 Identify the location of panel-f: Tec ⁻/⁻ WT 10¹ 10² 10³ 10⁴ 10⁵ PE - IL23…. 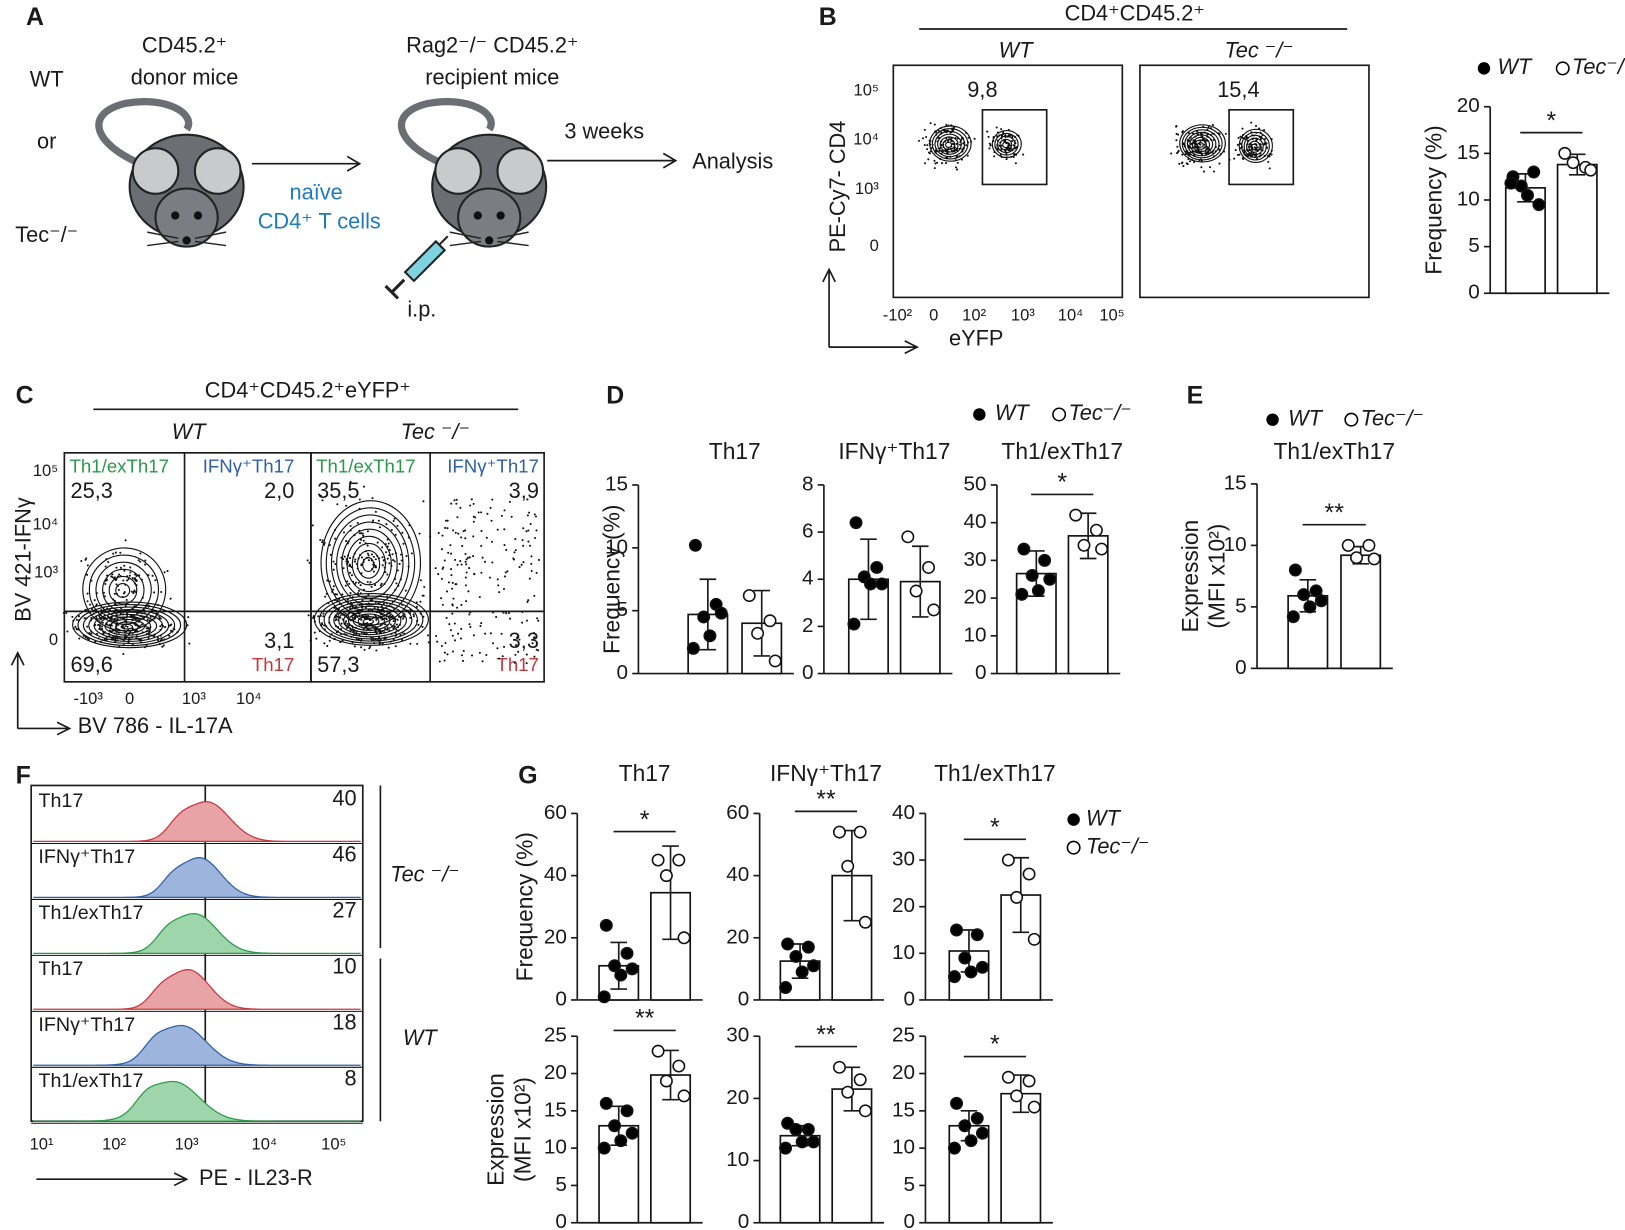
(245, 987).